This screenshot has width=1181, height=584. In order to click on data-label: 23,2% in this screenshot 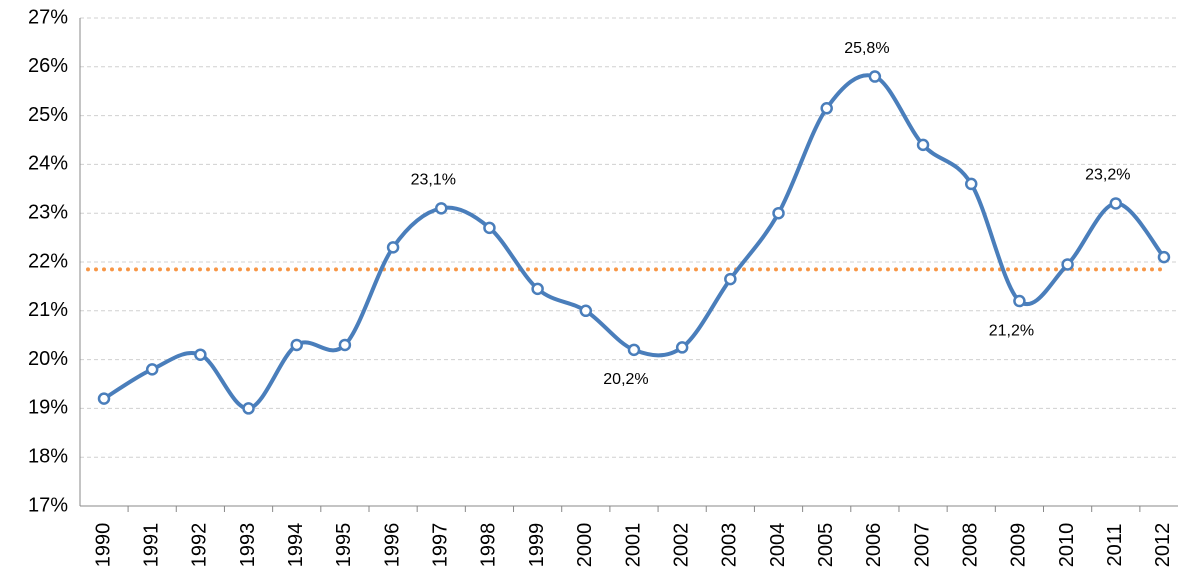, I will do `click(1107, 175)`.